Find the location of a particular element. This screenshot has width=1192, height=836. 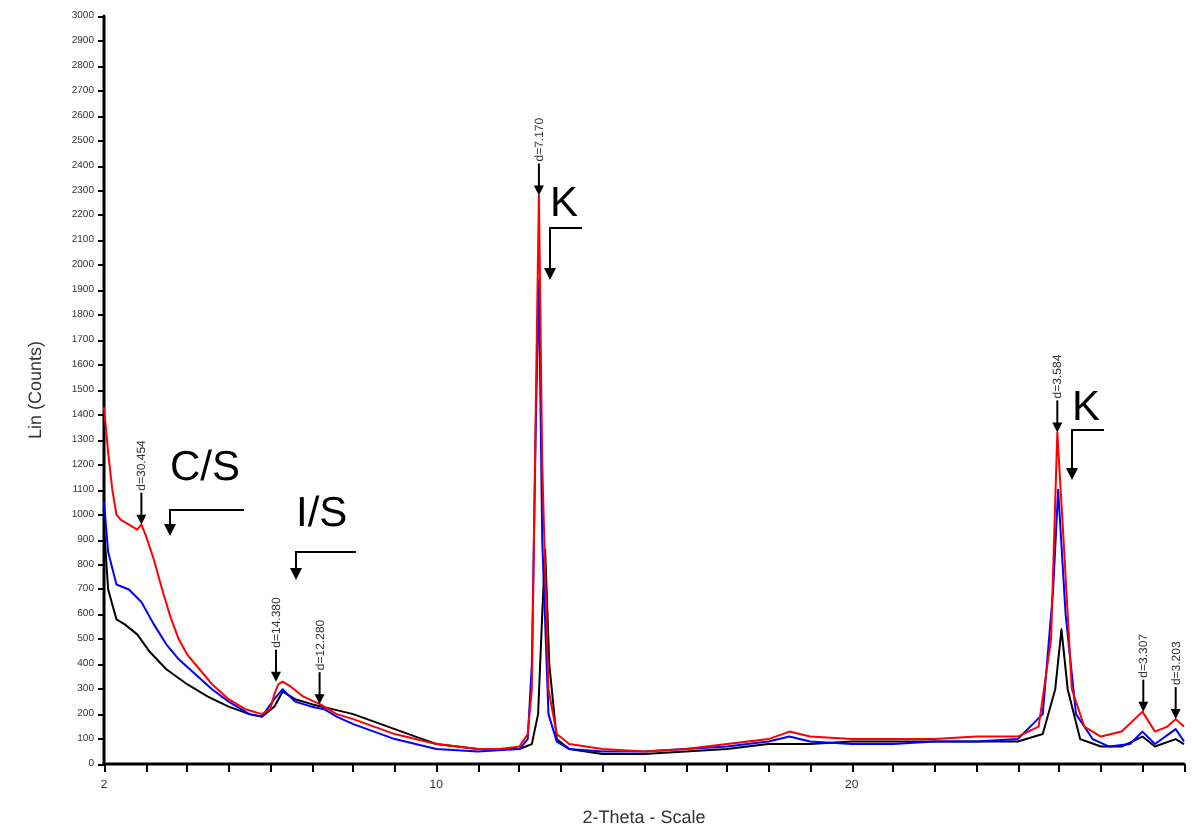

x-axis-title: 2-Theta - Scale is located at coordinates (644, 817).